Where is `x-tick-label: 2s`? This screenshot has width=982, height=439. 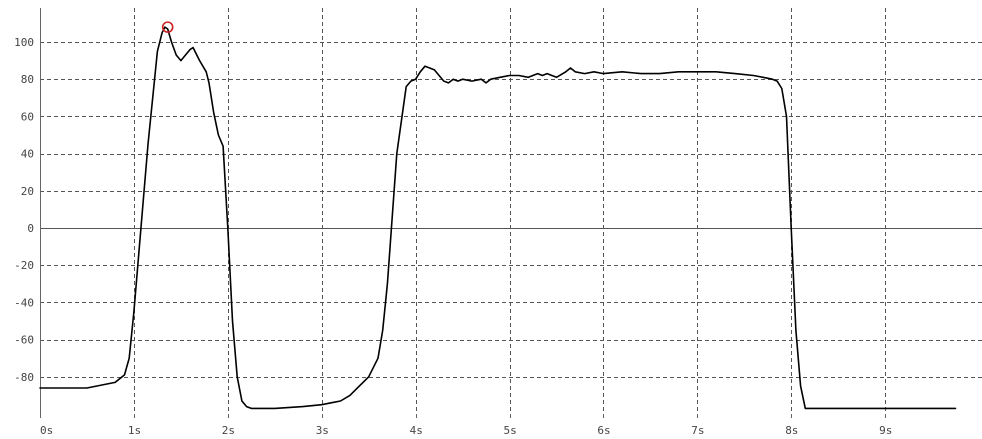
x-tick-label: 2s is located at coordinates (228, 430).